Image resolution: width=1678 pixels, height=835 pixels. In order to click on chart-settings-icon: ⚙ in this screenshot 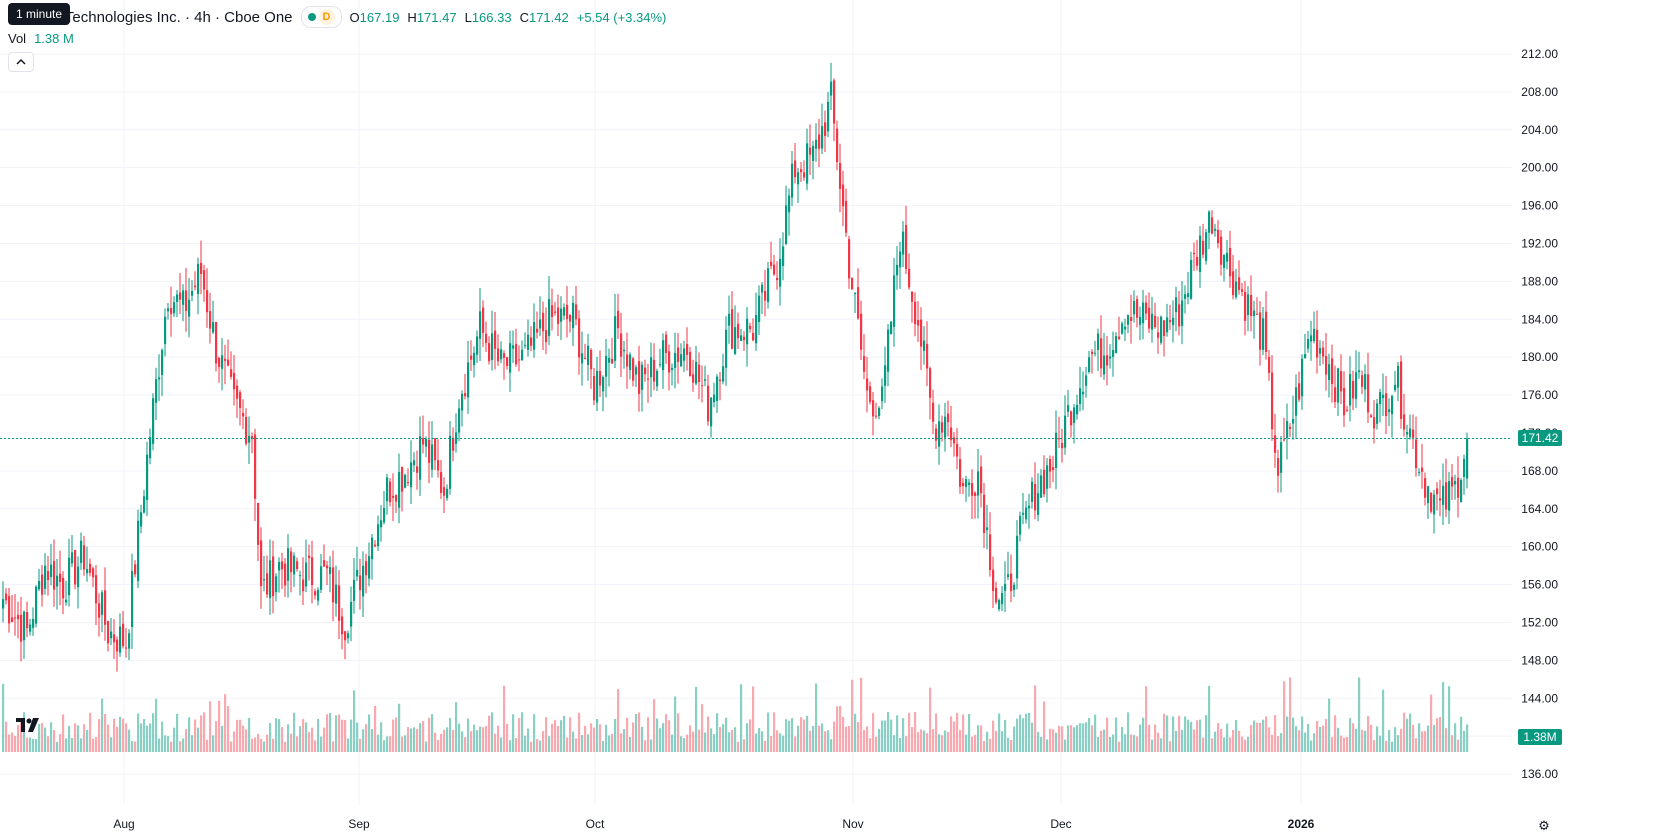, I will do `click(1544, 825)`.